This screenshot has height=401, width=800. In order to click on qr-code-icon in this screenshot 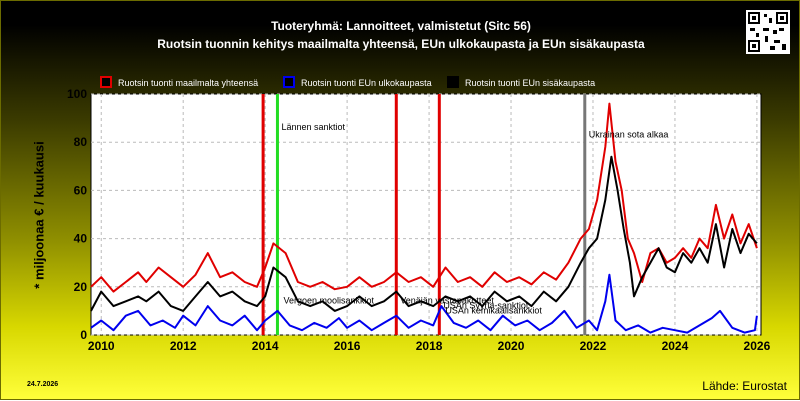, I will do `click(768, 32)`.